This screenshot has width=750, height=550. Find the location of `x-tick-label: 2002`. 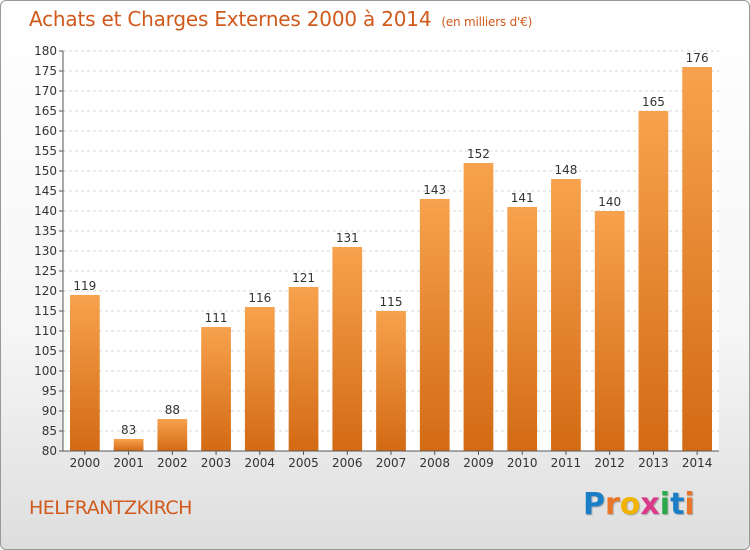

x-tick-label: 2002 is located at coordinates (172, 463).